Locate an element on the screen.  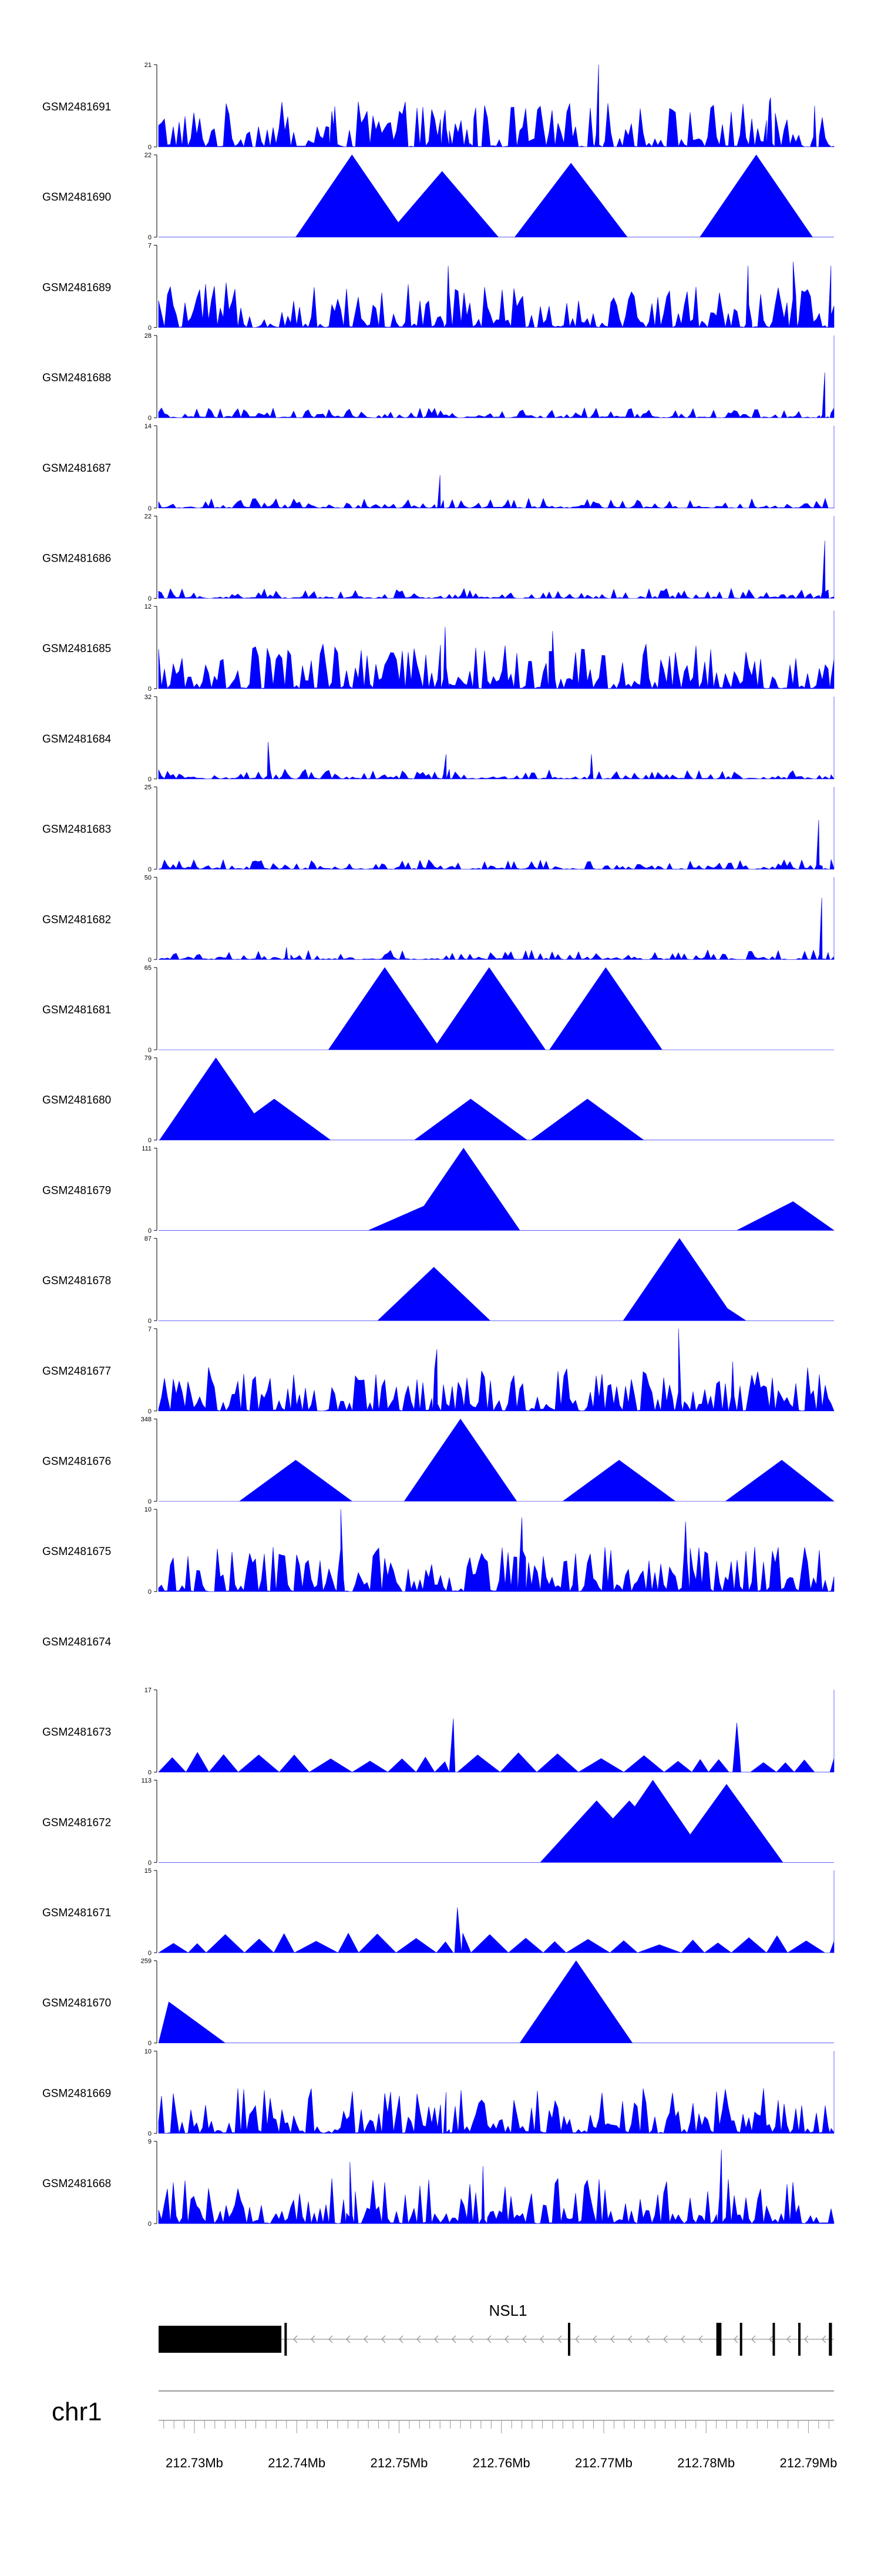
y-tick-label-max-gsm2481685: 12 is located at coordinates (148, 607).